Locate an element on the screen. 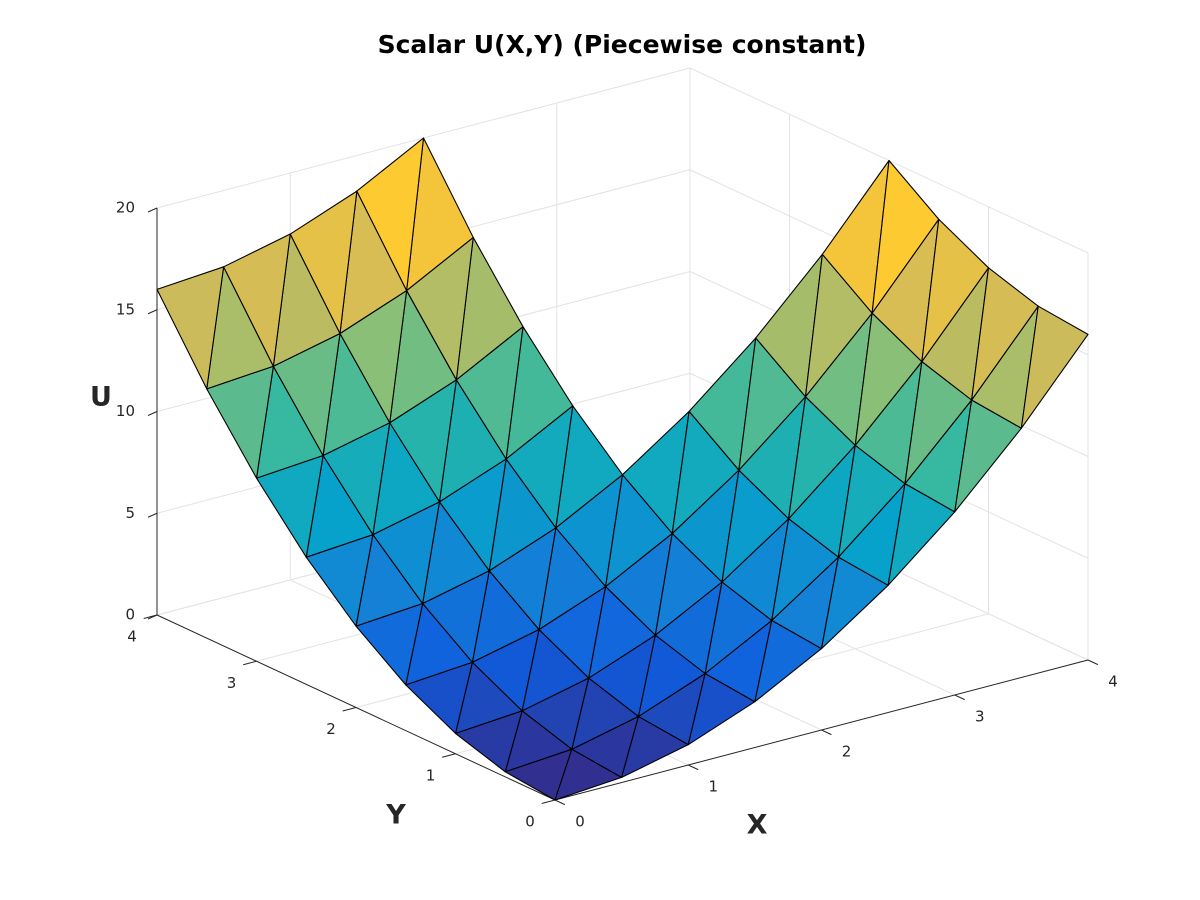 The height and width of the screenshot is (900, 1200). z-axis-label: U is located at coordinates (101, 397).